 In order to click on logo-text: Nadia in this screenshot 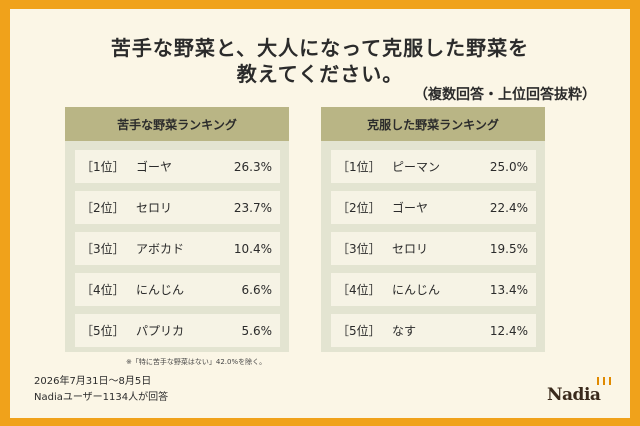, I will do `click(574, 395)`.